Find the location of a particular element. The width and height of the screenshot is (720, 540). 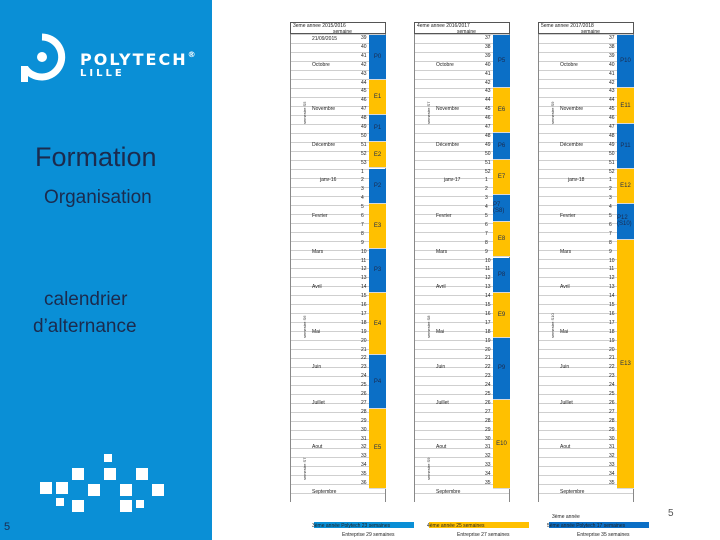

week-number: 10 is located at coordinates (364, 251).